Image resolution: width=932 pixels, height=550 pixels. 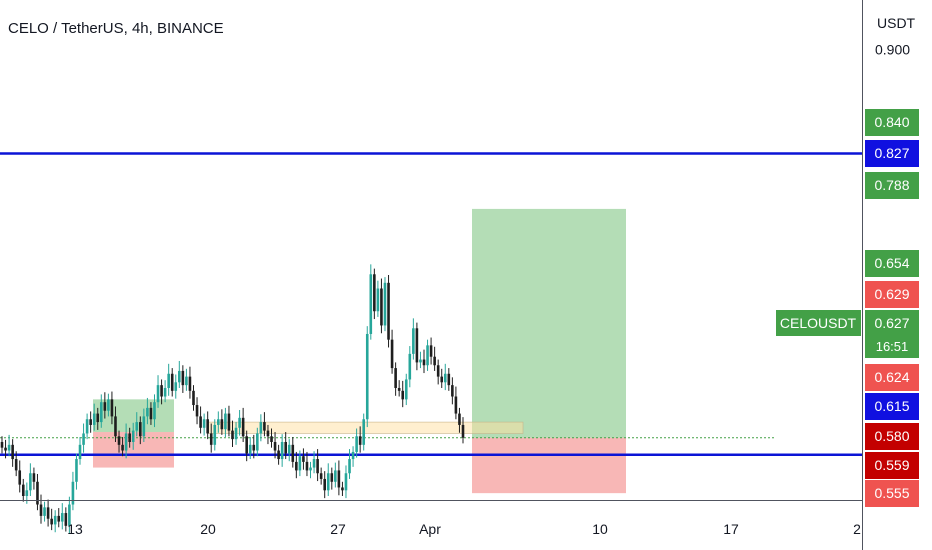 What do you see at coordinates (897, 275) in the screenshot?
I see `price-axis` at bounding box center [897, 275].